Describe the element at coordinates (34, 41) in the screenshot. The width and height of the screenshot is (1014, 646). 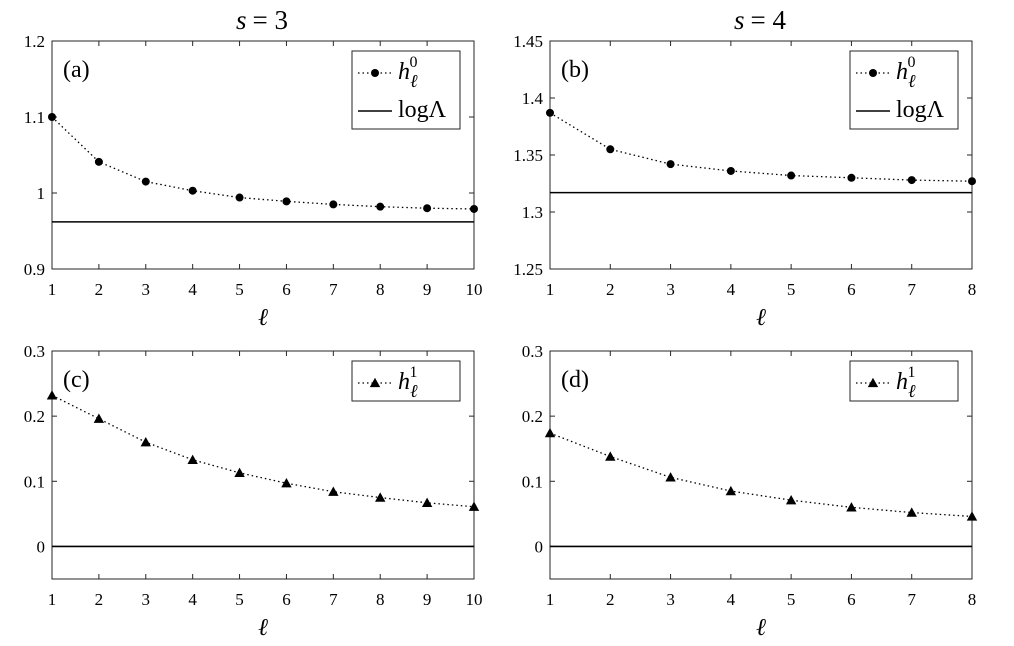
I see `y-tick-label: 1.2` at that location.